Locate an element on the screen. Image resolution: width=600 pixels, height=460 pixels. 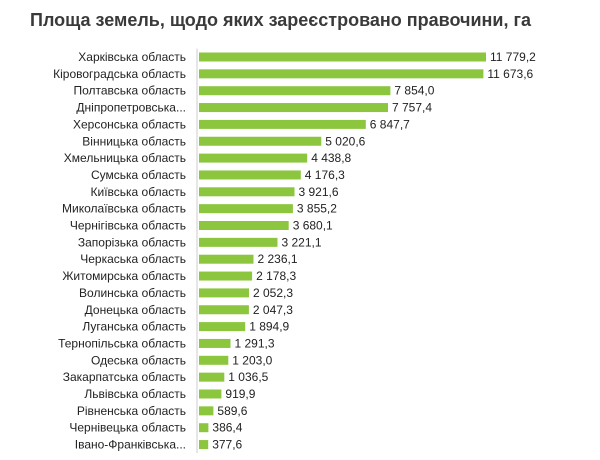
category-label: Кіровоградська область is located at coordinates (119, 74).